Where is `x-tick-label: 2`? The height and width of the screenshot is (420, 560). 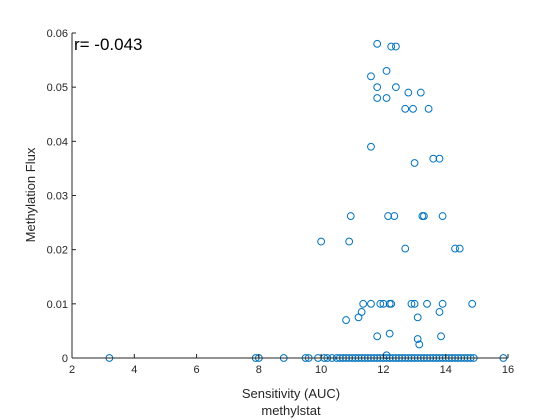
x-tick-label: 2 is located at coordinates (72, 370).